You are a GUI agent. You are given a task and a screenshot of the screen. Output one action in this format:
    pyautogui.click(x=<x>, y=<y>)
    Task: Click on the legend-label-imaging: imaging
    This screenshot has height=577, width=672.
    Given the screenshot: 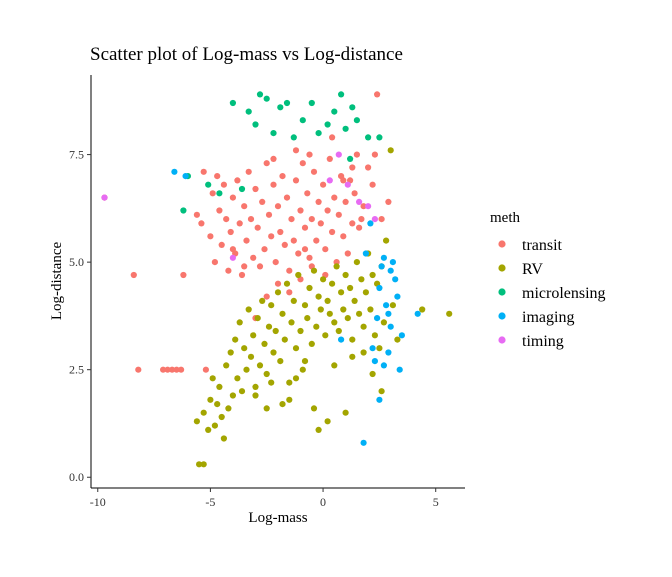 What is the action you would take?
    pyautogui.click(x=548, y=317)
    